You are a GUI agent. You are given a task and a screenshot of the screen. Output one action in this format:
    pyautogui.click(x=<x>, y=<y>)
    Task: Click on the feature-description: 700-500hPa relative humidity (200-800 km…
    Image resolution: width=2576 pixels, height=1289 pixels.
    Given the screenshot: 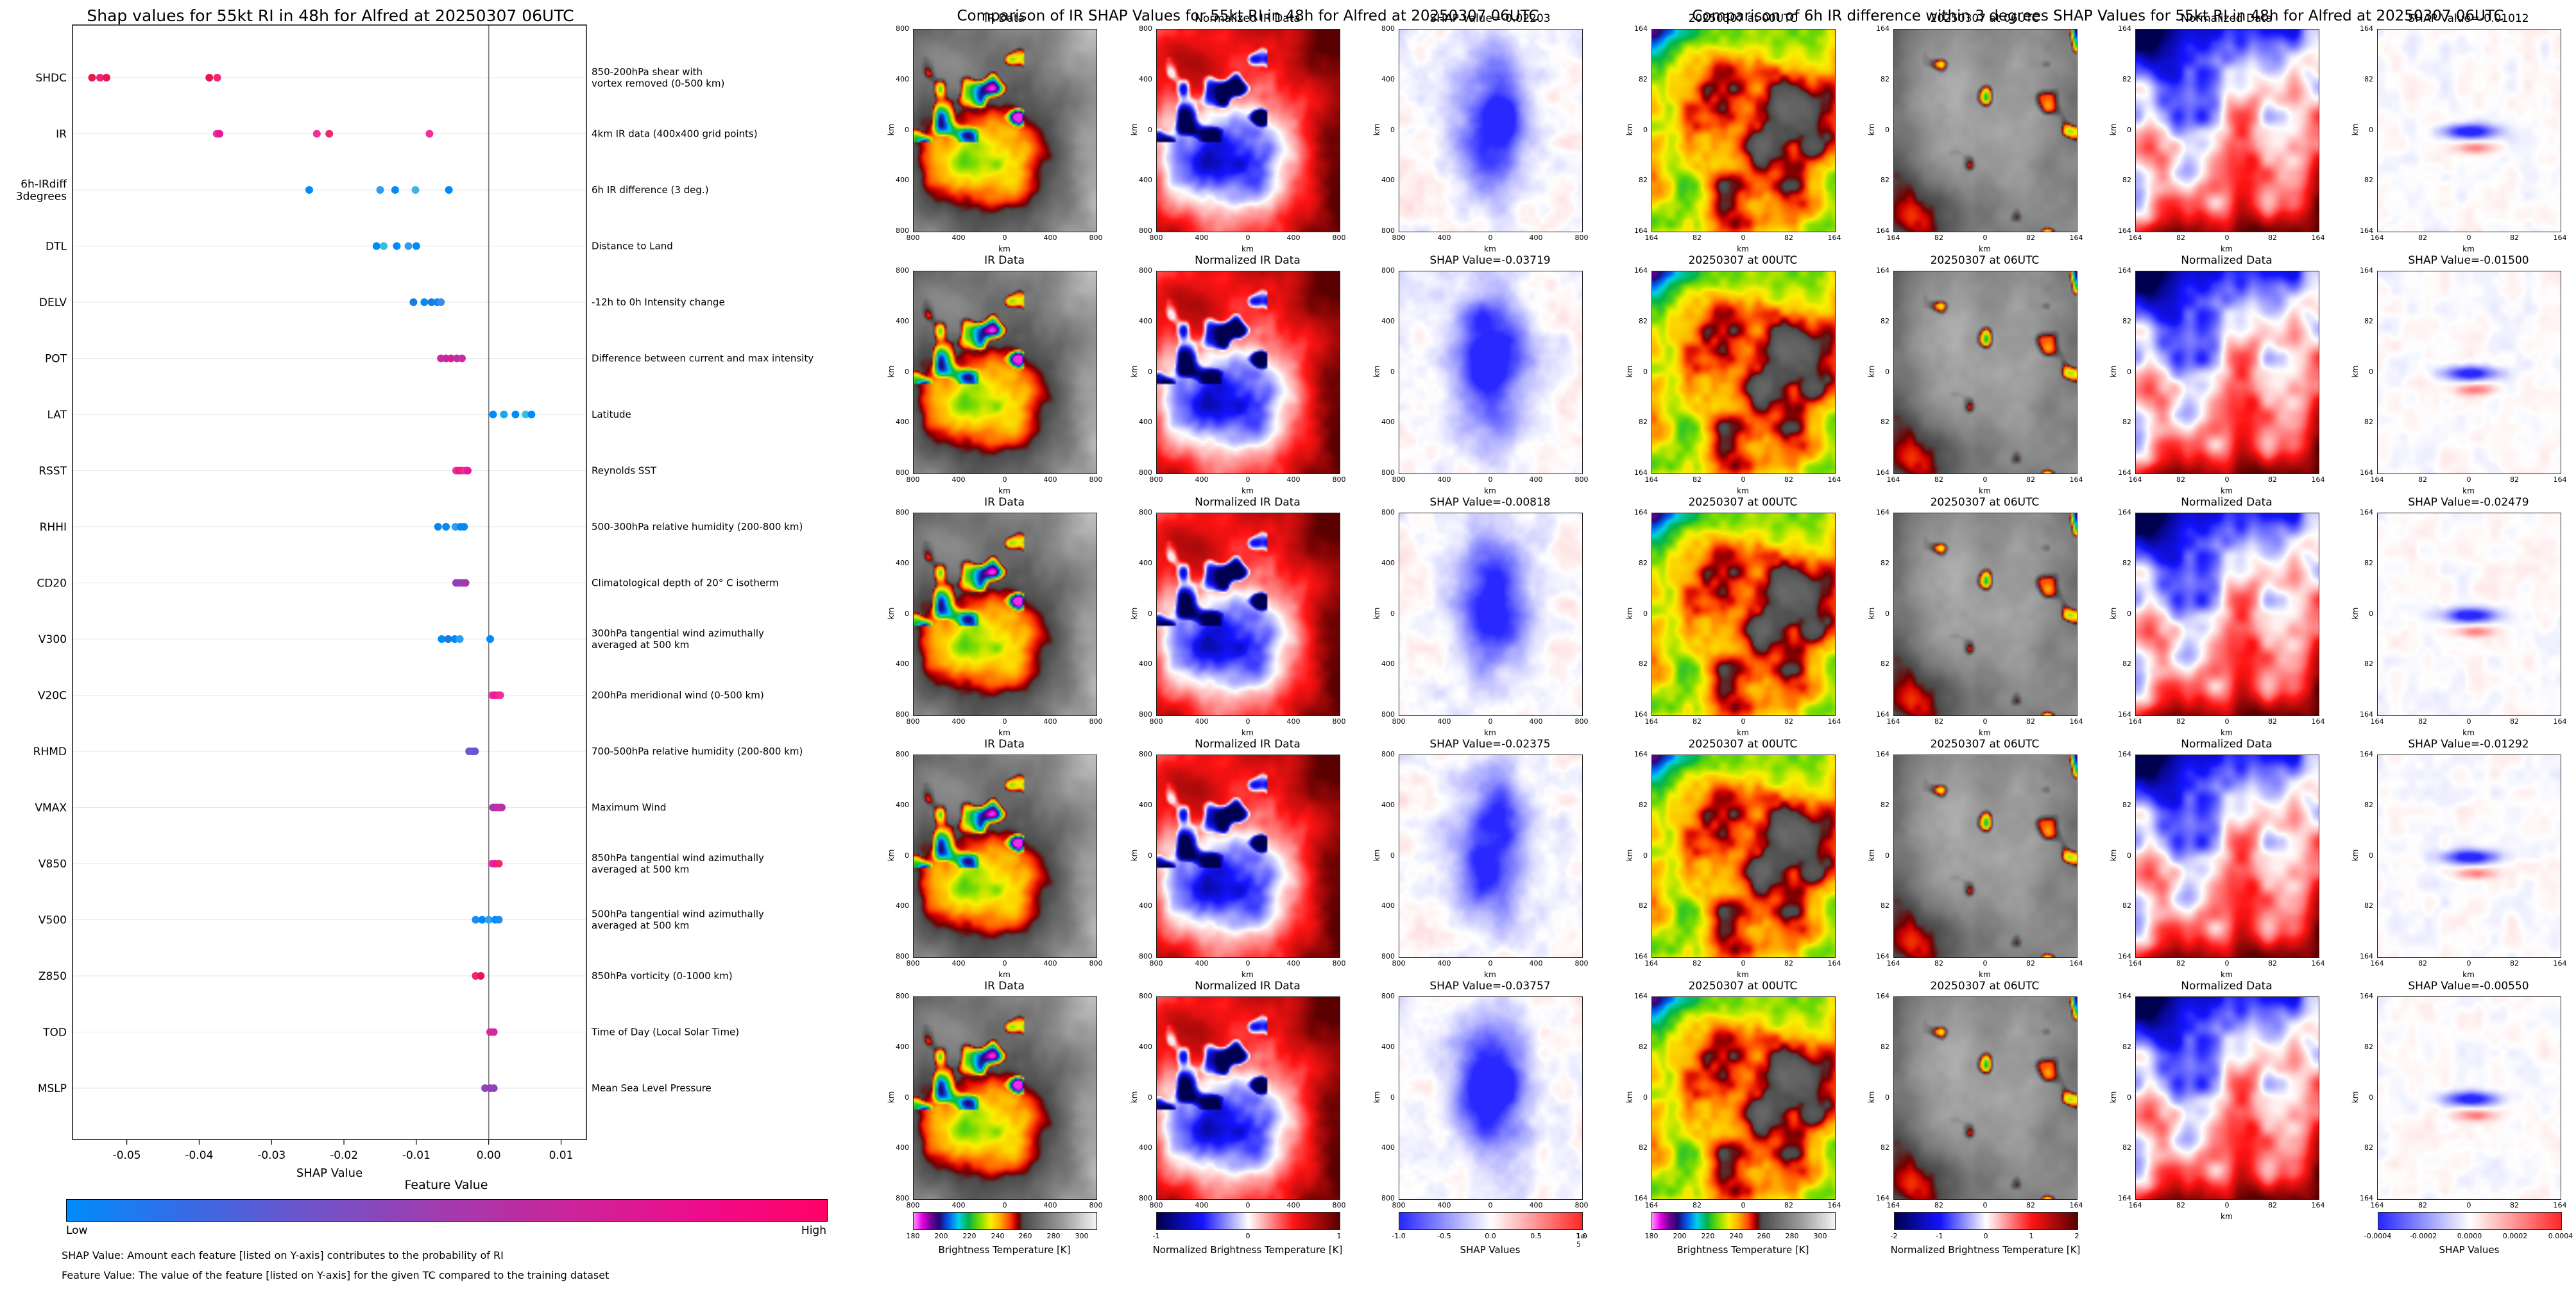 What is the action you would take?
    pyautogui.click(x=697, y=751)
    